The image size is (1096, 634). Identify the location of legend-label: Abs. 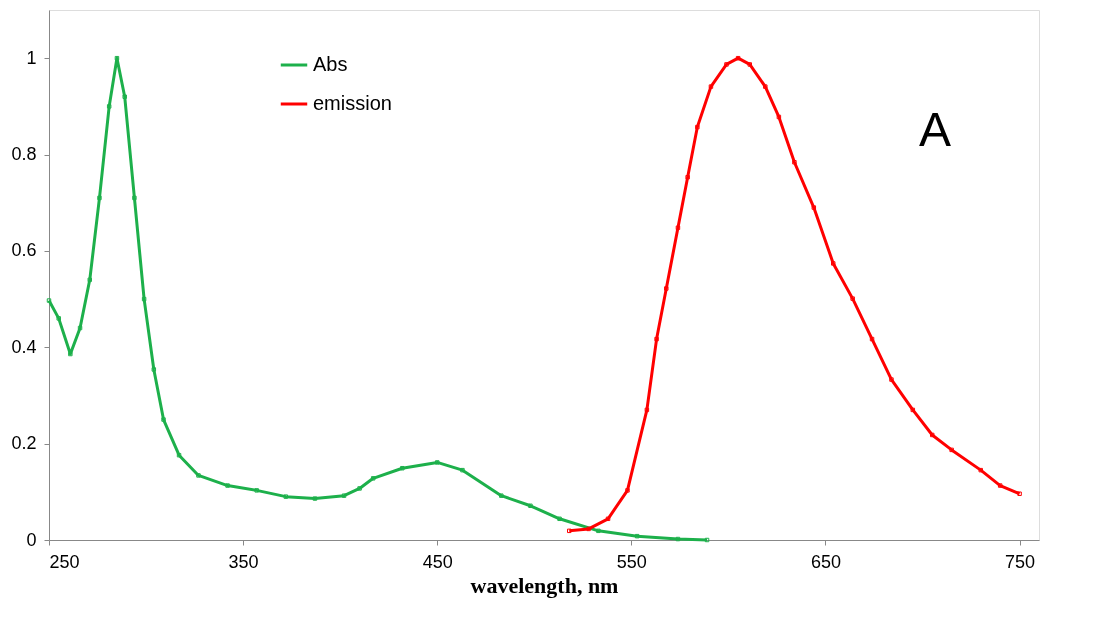
(330, 64).